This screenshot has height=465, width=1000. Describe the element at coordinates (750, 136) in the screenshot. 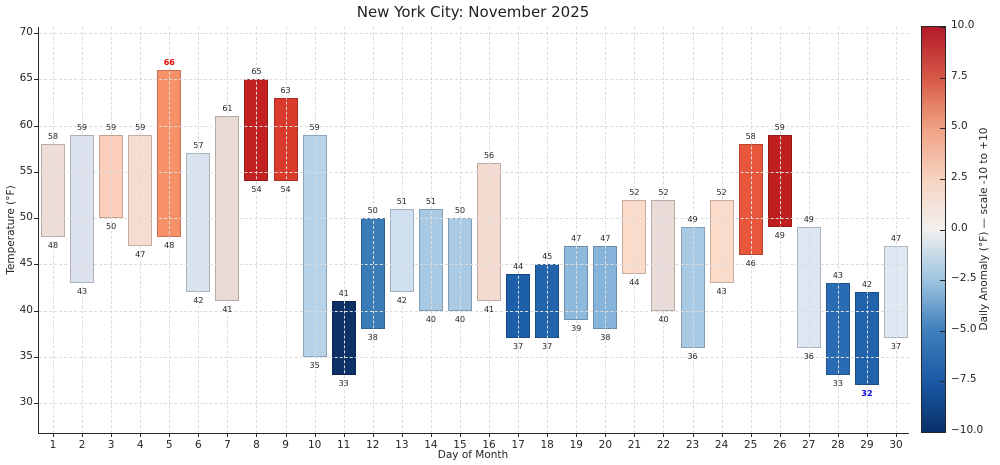

I see `bar-high-label: 58` at that location.